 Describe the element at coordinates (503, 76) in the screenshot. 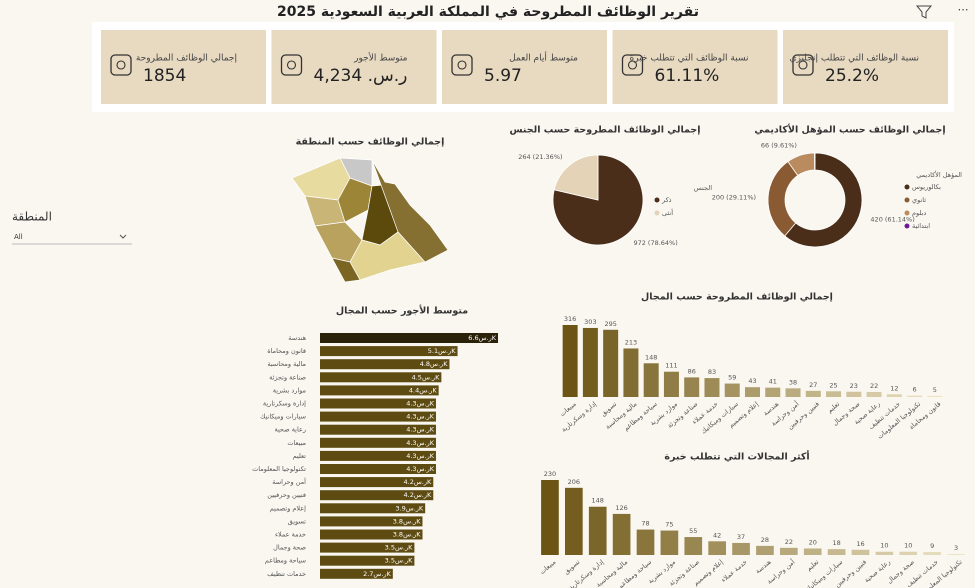

I see `kpi-value: 5.97` at that location.